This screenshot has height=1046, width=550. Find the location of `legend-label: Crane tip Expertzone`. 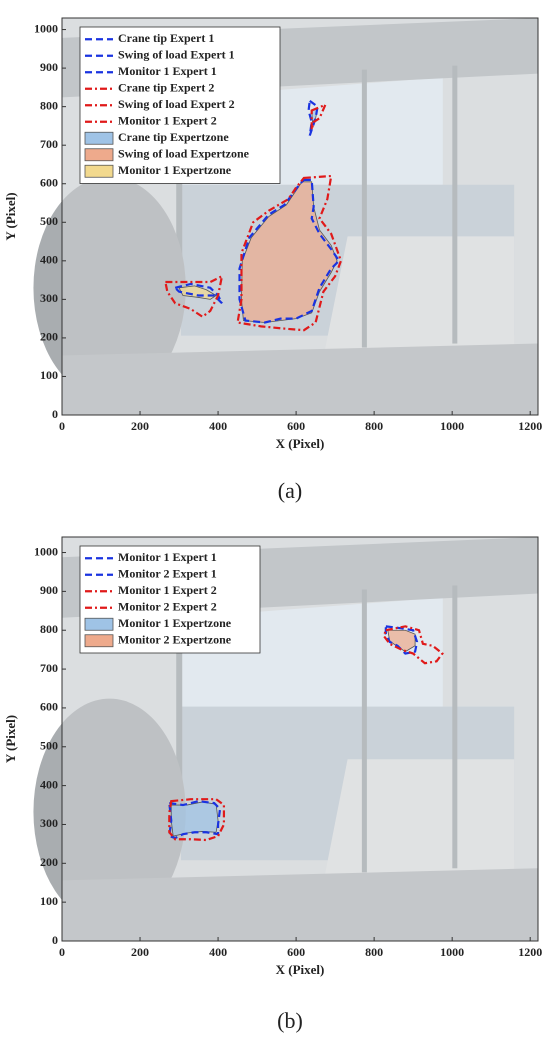

legend-label: Crane tip Expertzone is located at coordinates (173, 137).